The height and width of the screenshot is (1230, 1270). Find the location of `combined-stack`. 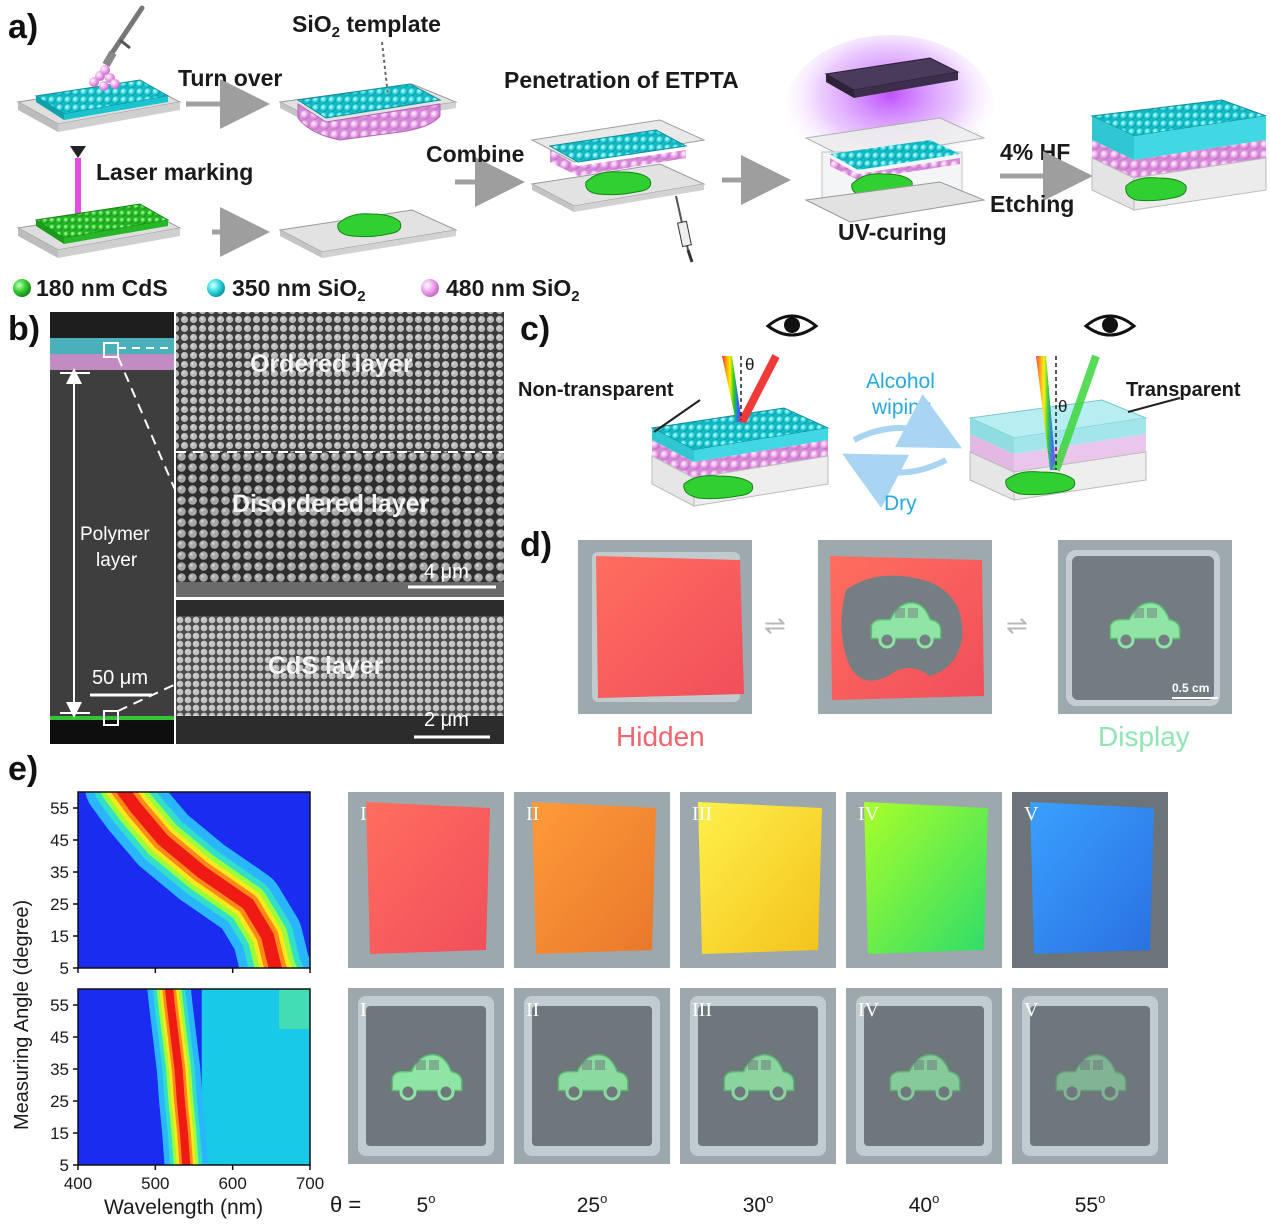

combined-stack is located at coordinates (618, 165).